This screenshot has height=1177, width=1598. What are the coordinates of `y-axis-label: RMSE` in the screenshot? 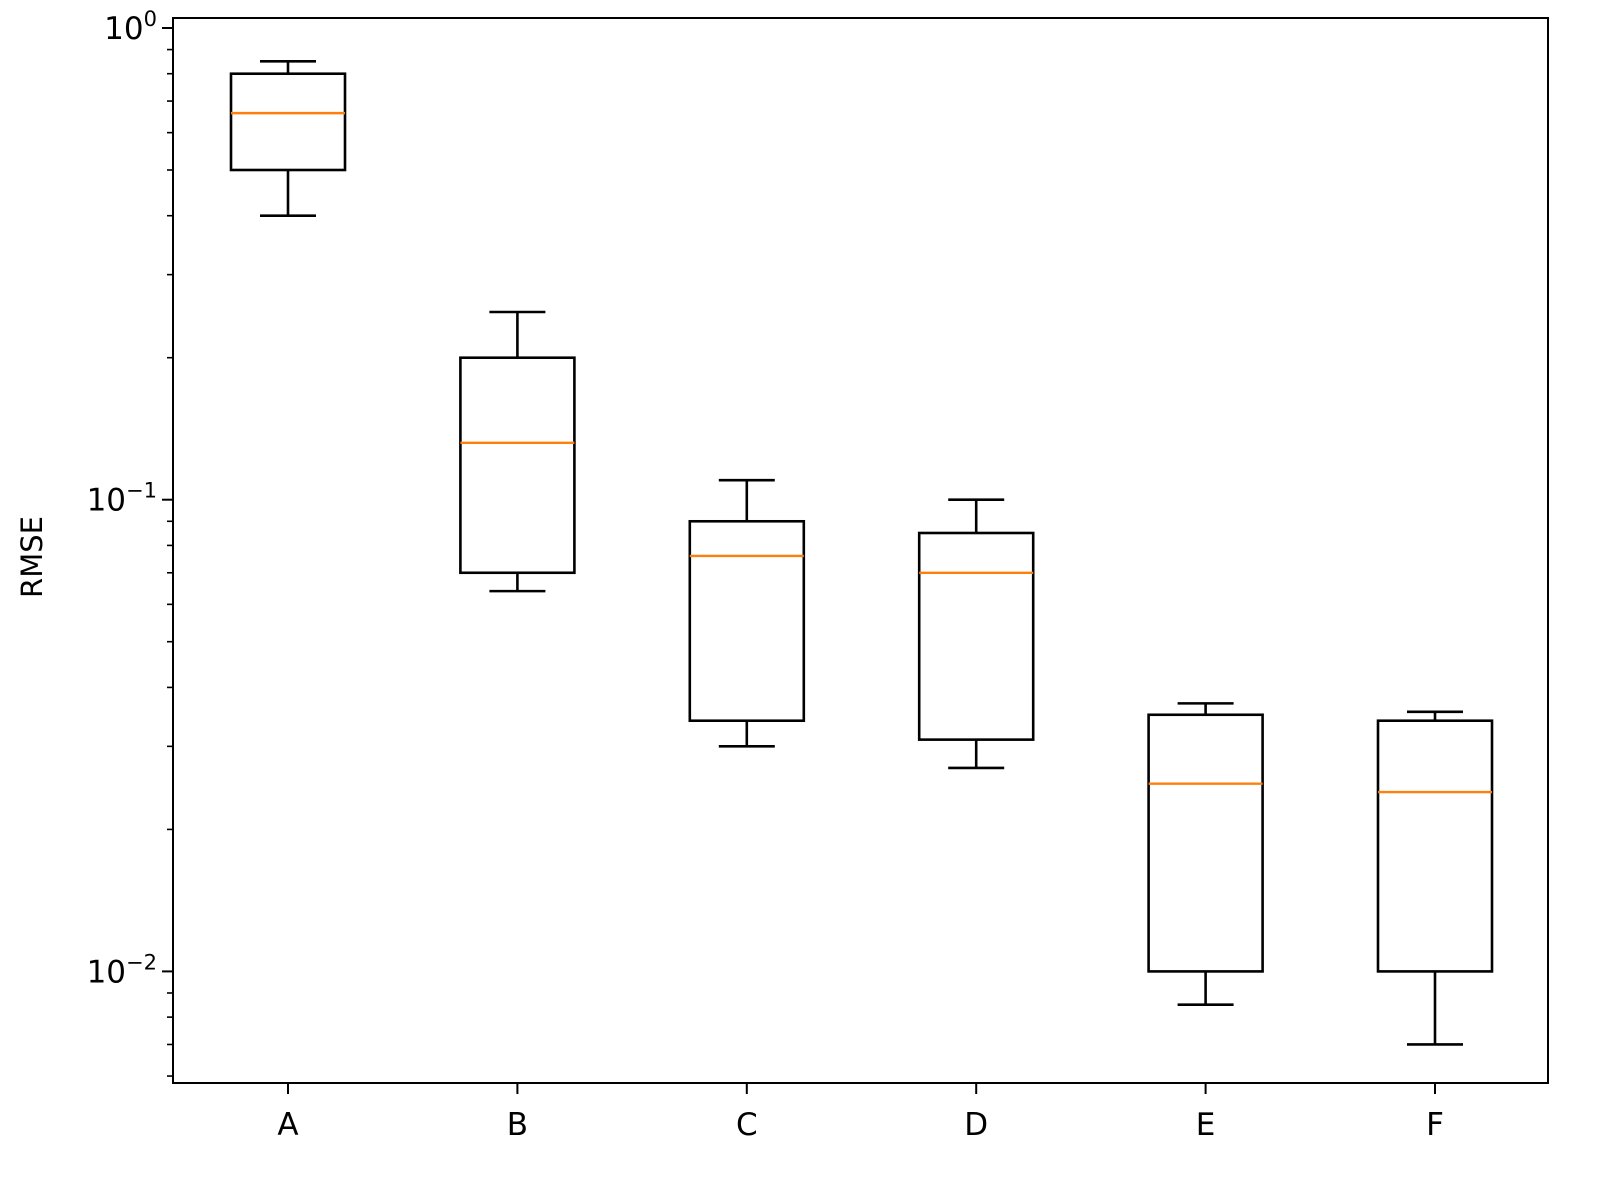 It's located at (32, 557).